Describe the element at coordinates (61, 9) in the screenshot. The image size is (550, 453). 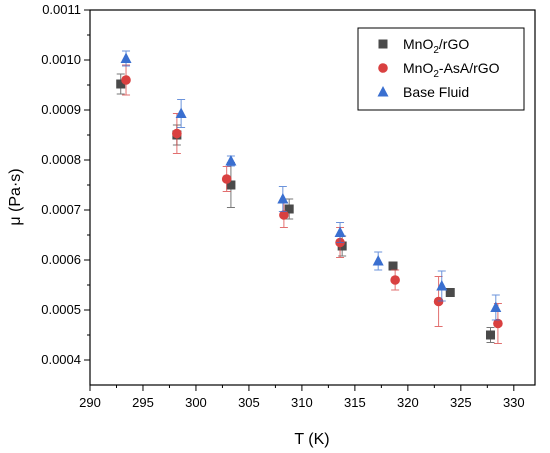
I see `y-tick-label: 0.0011` at that location.